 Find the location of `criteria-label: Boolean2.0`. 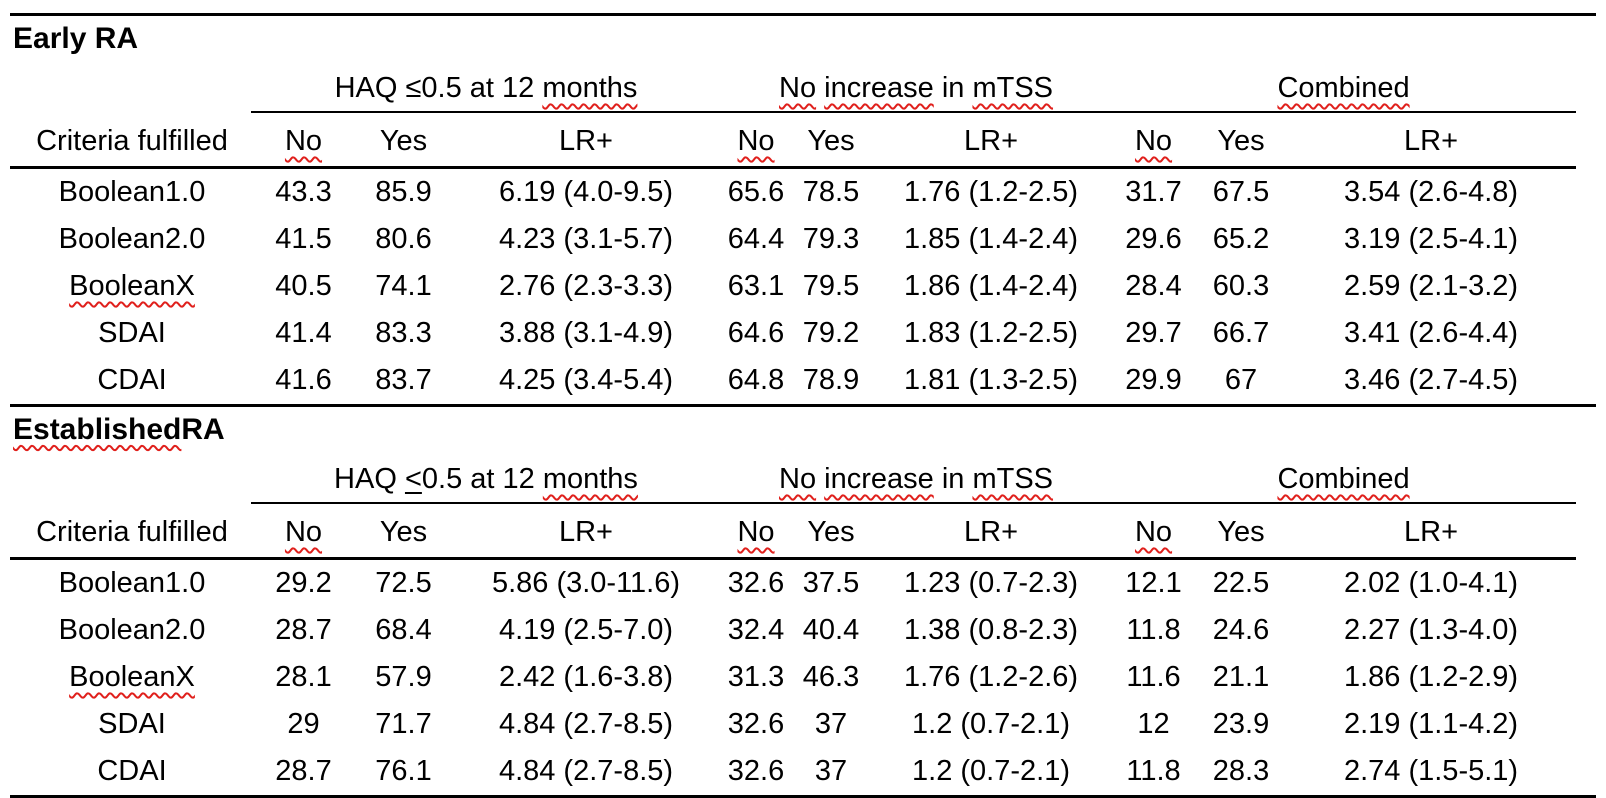

criteria-label: Boolean2.0 is located at coordinates (130, 239).